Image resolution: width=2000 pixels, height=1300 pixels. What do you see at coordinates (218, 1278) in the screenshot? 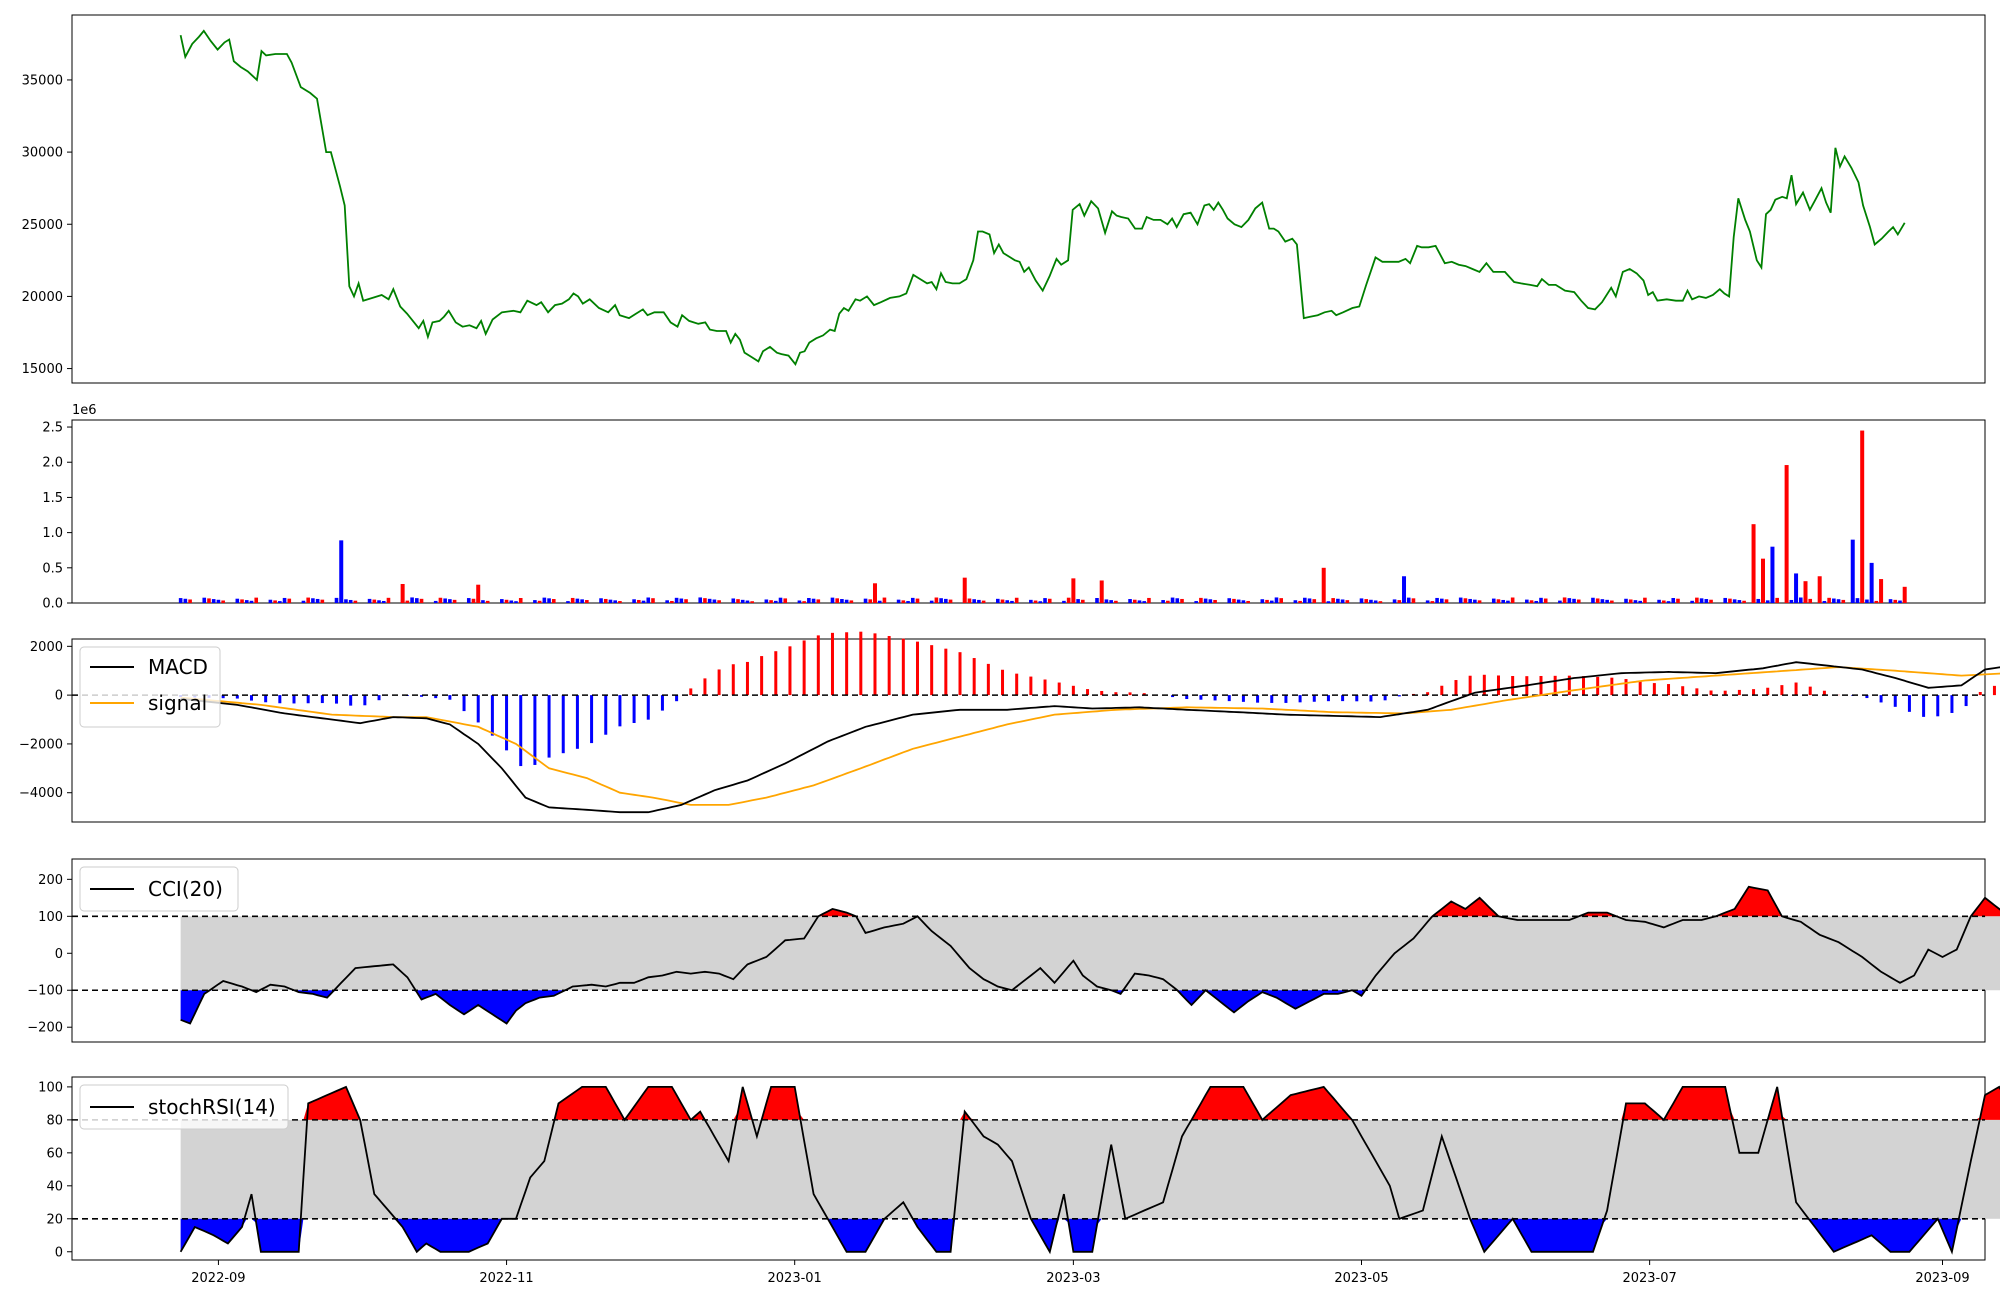
I see `x-tick-label: 2022-09` at bounding box center [218, 1278].